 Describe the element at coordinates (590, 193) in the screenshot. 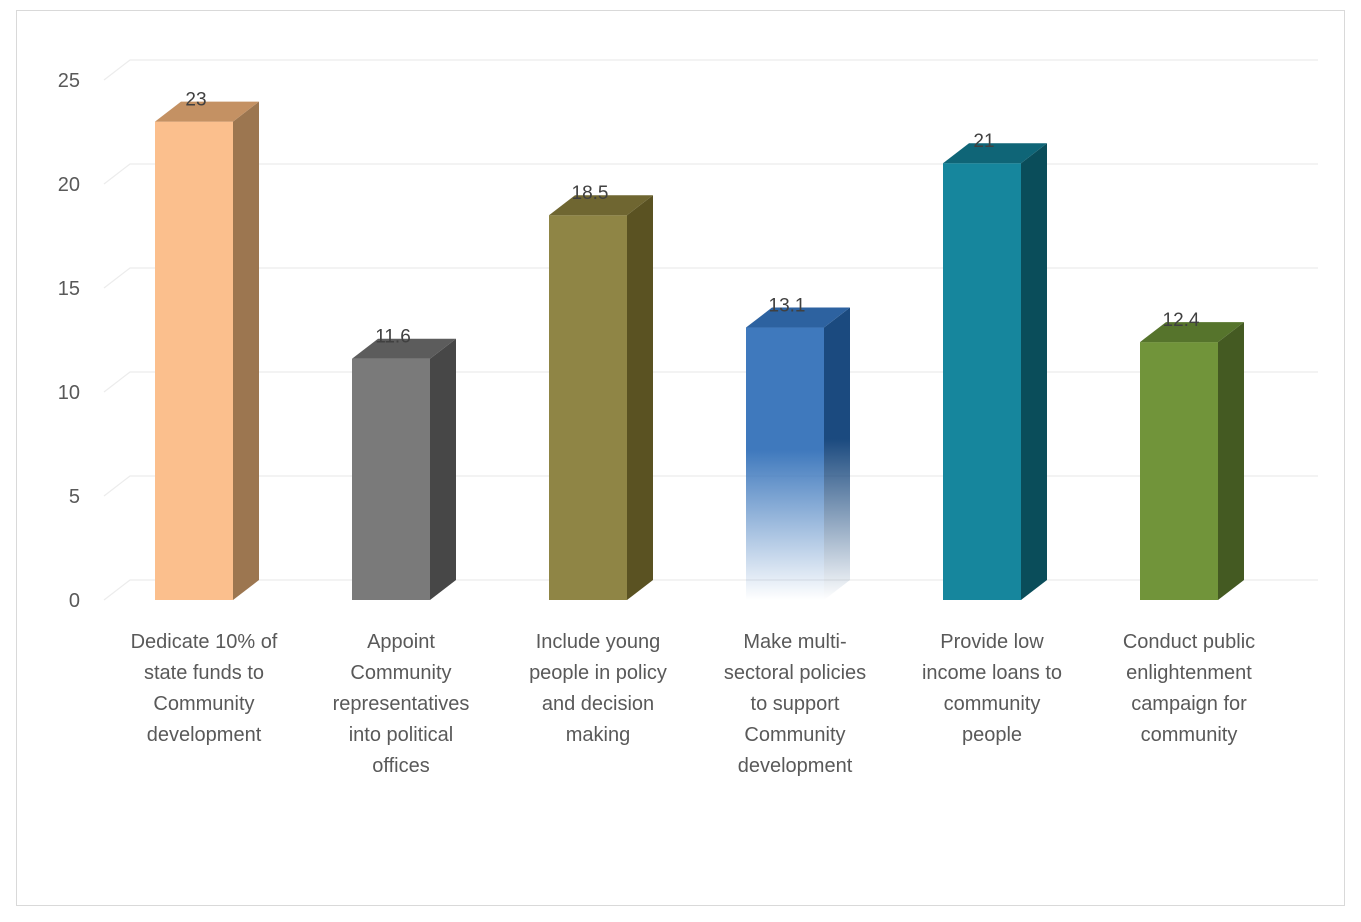

I see `data-label: 18.5` at that location.